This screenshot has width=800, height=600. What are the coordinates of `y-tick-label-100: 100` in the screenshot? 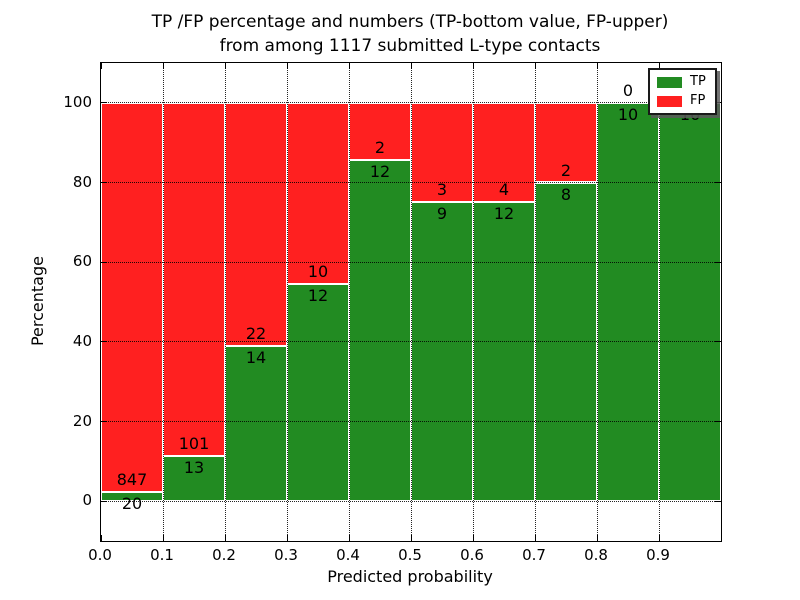 It's located at (77, 101).